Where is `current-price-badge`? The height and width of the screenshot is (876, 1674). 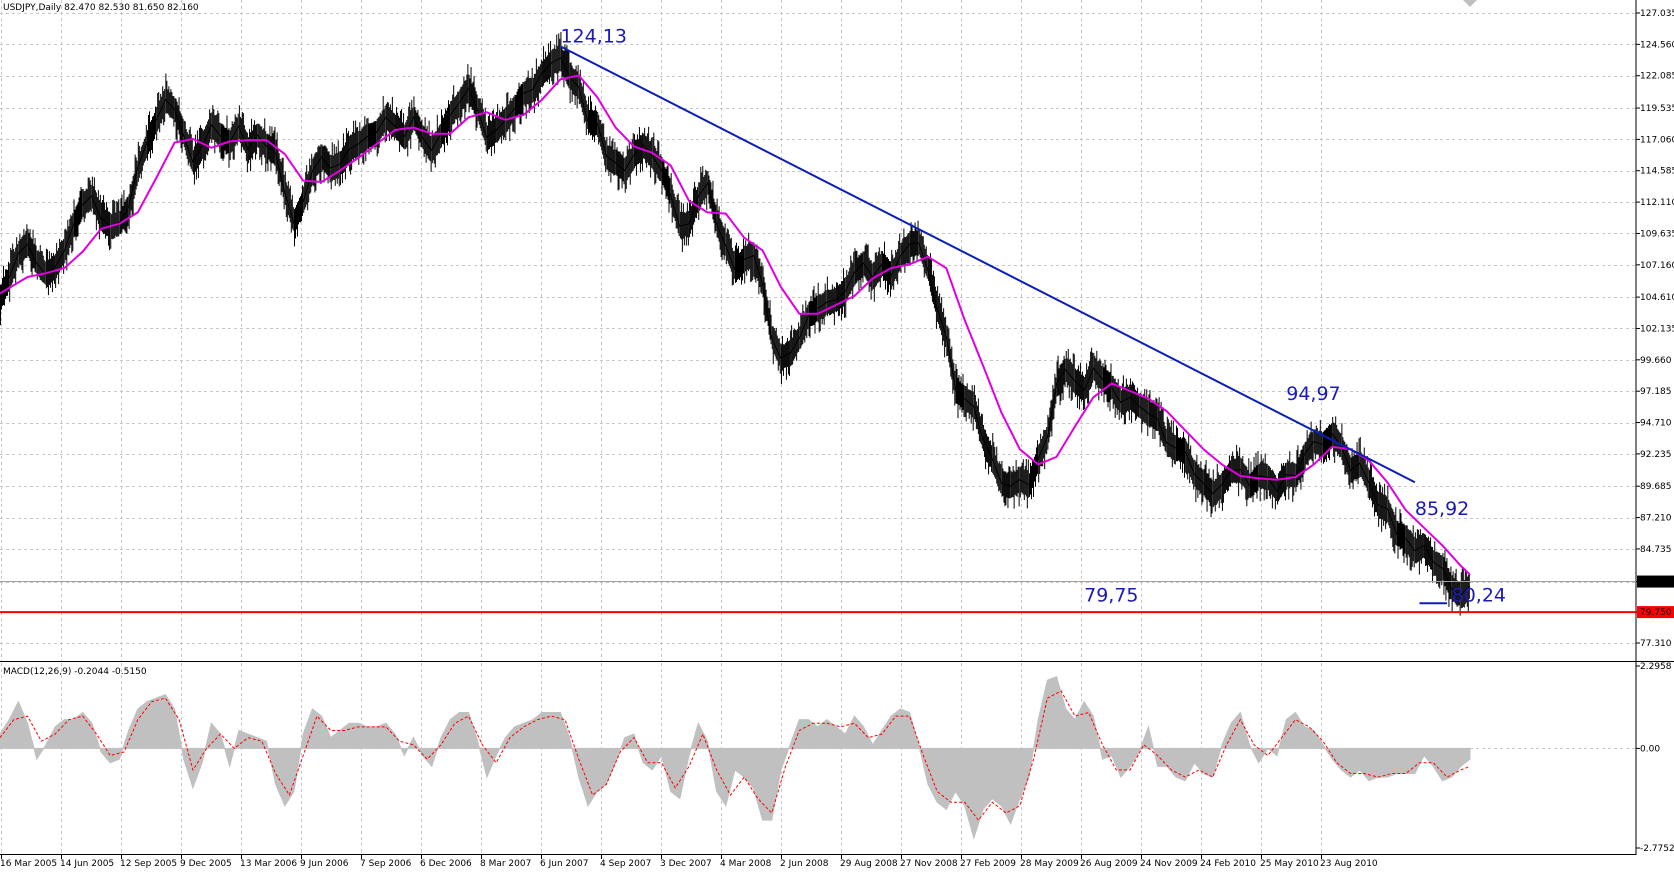 current-price-badge is located at coordinates (1655, 581).